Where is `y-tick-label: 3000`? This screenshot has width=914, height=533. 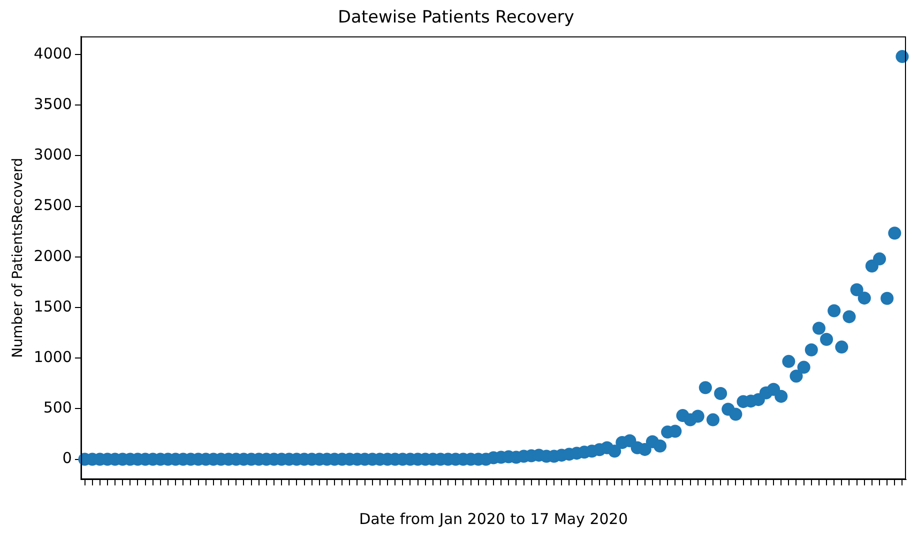
y-tick-label: 3000 is located at coordinates (53, 155).